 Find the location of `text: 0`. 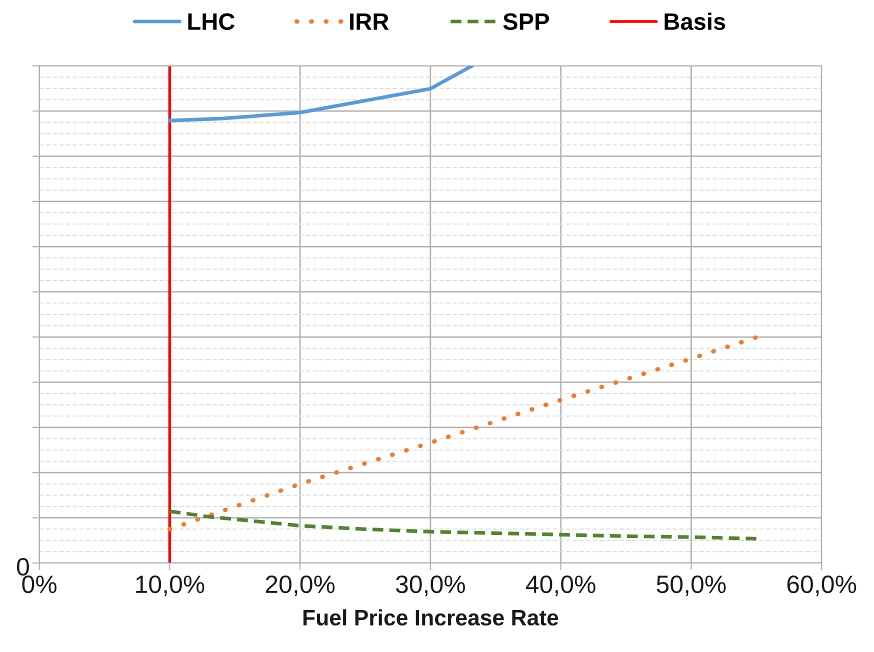

text: 0 is located at coordinates (23, 567).